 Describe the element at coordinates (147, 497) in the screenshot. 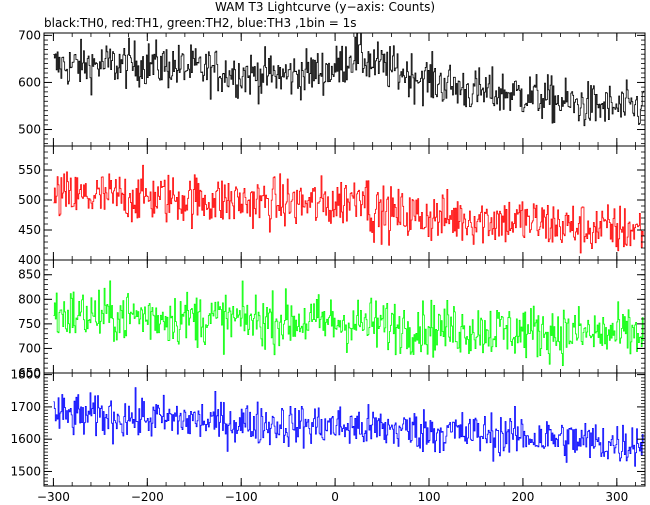

I see `x-tick-label: −200` at that location.